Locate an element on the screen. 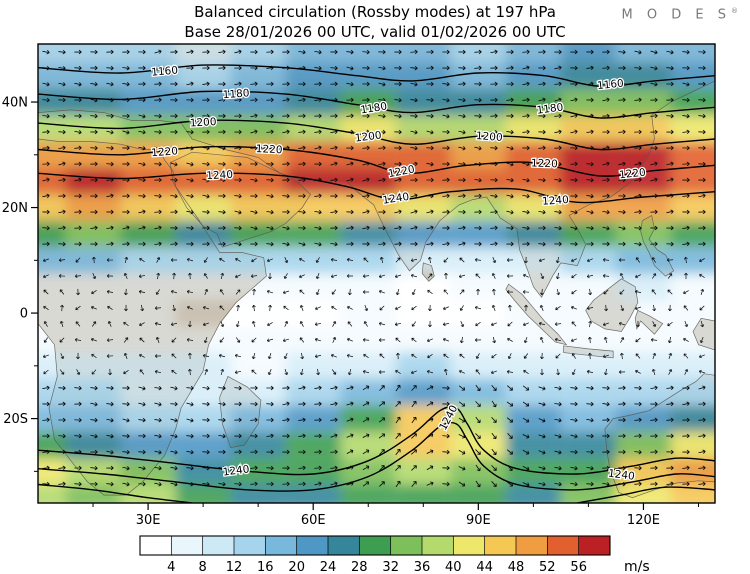 The width and height of the screenshot is (750, 574). coastline-sri-lanka is located at coordinates (428, 272).